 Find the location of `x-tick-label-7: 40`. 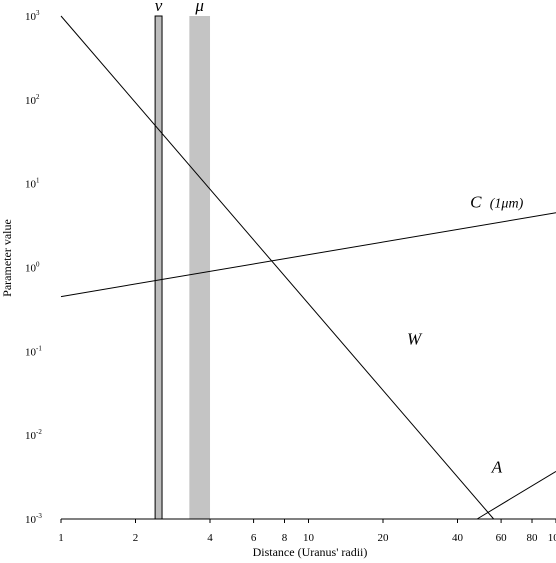

x-tick-label-7: 40 is located at coordinates (458, 538).